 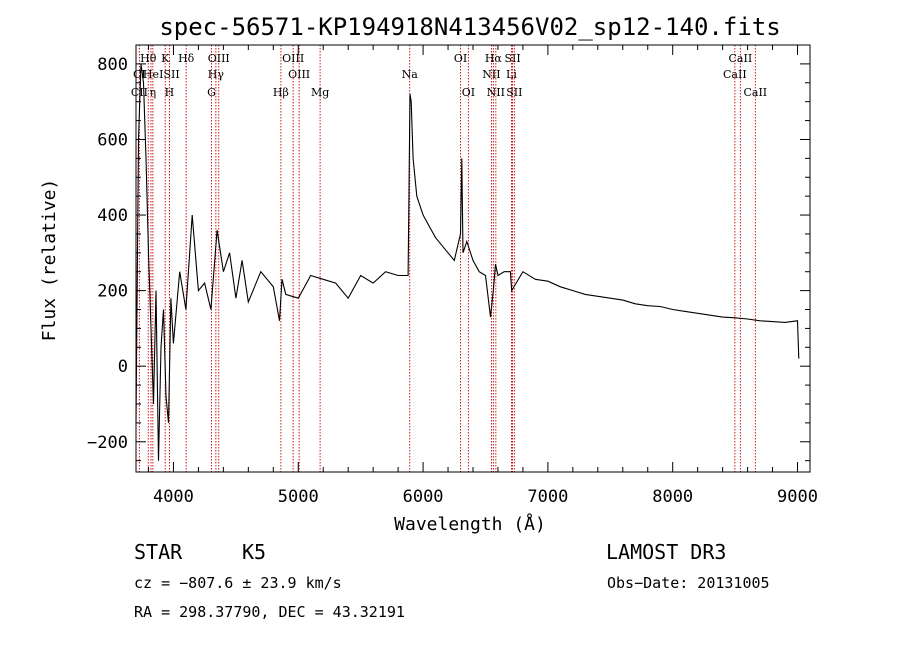 I want to click on y-tick-label: 400, so click(x=112, y=216).